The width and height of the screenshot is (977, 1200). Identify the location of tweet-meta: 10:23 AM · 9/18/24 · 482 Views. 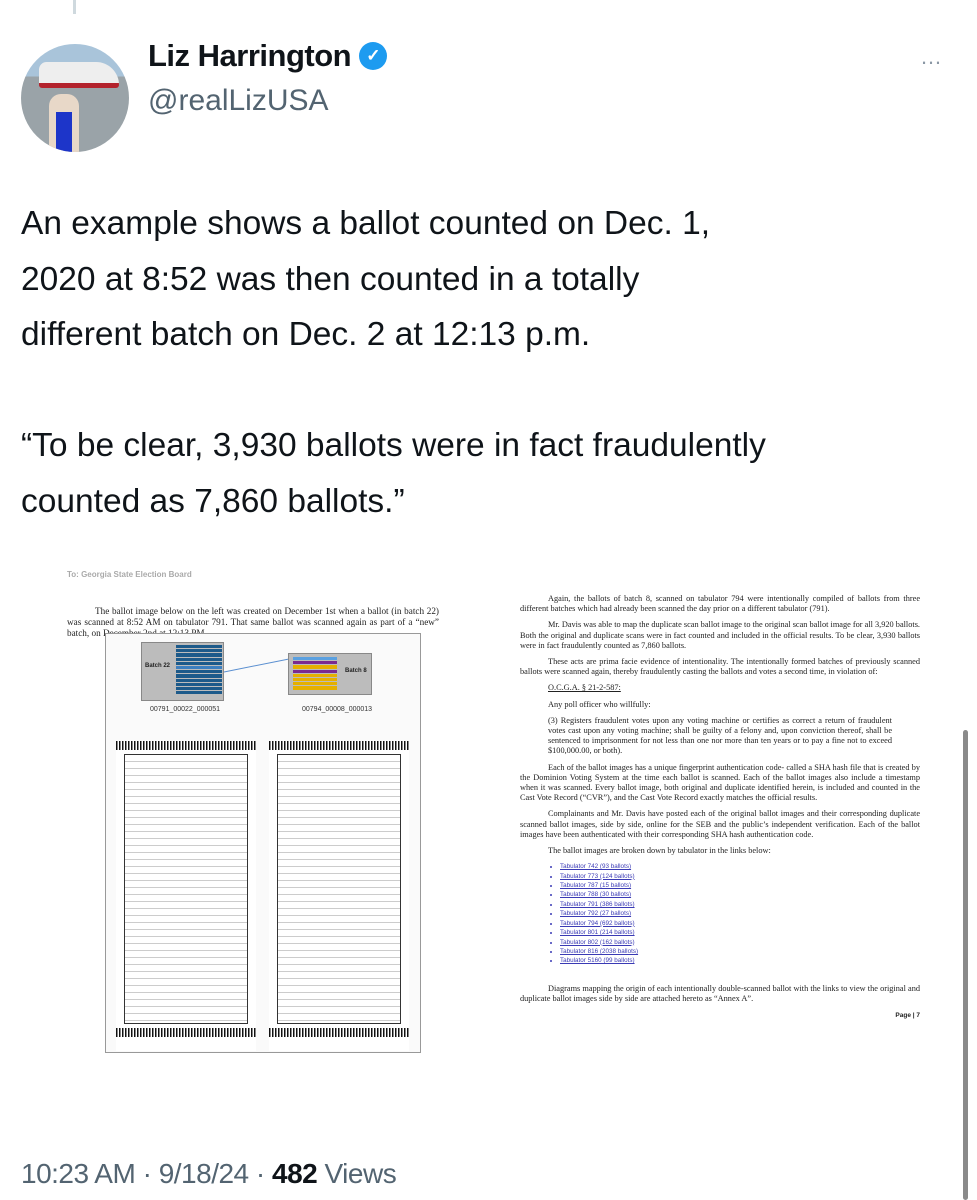
(209, 1173).